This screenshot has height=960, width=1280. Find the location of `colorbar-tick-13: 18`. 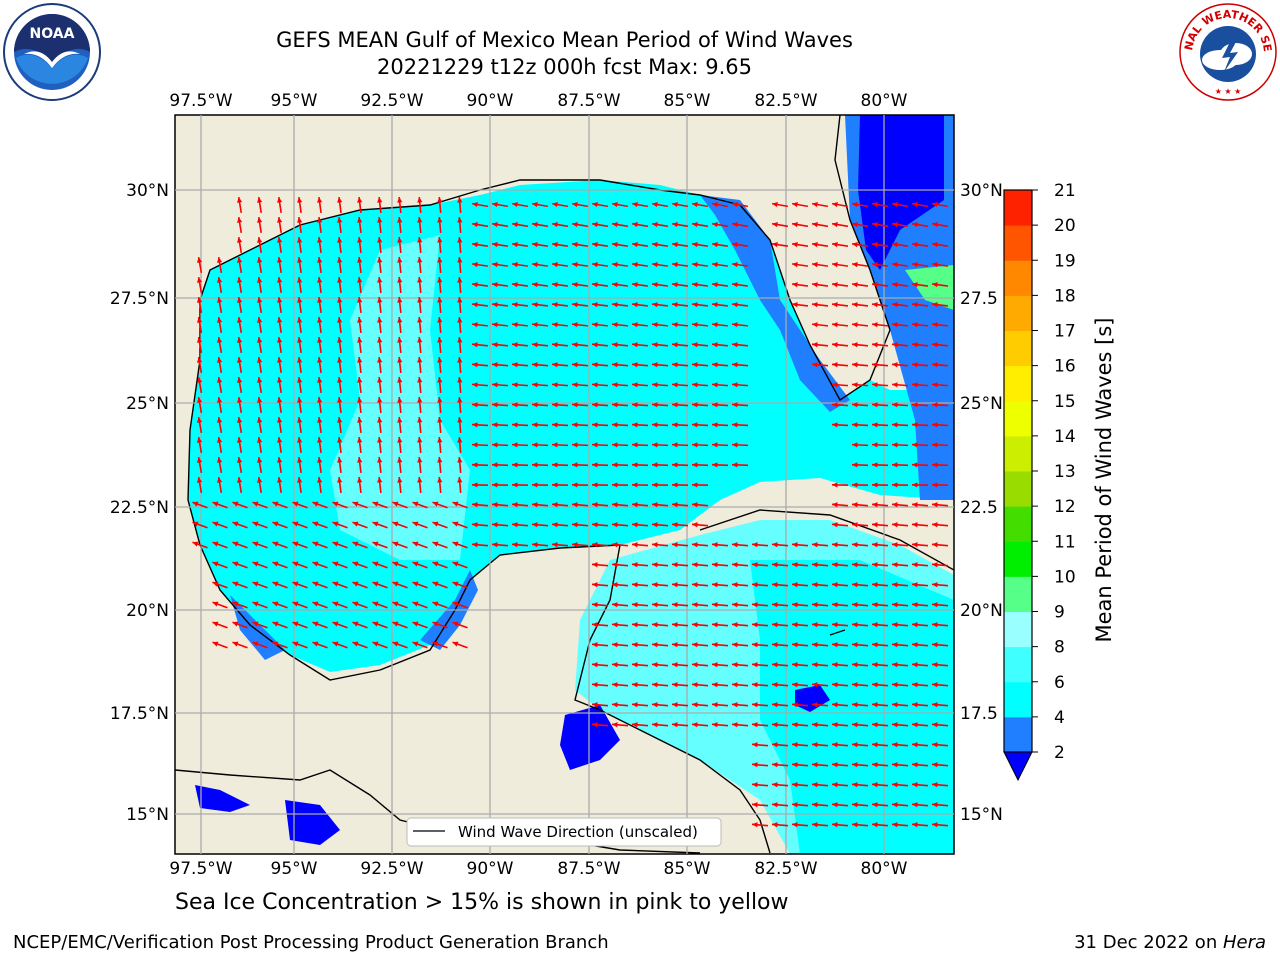

colorbar-tick-13: 18 is located at coordinates (1065, 296).